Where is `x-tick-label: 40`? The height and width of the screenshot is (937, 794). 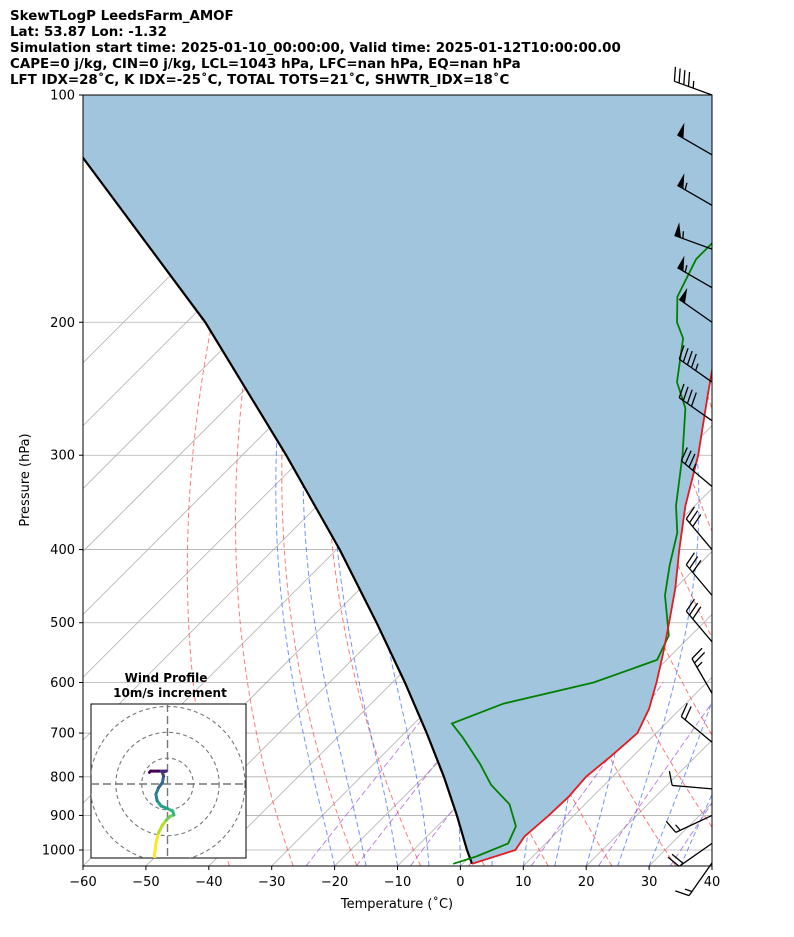
x-tick-label: 40 is located at coordinates (712, 882).